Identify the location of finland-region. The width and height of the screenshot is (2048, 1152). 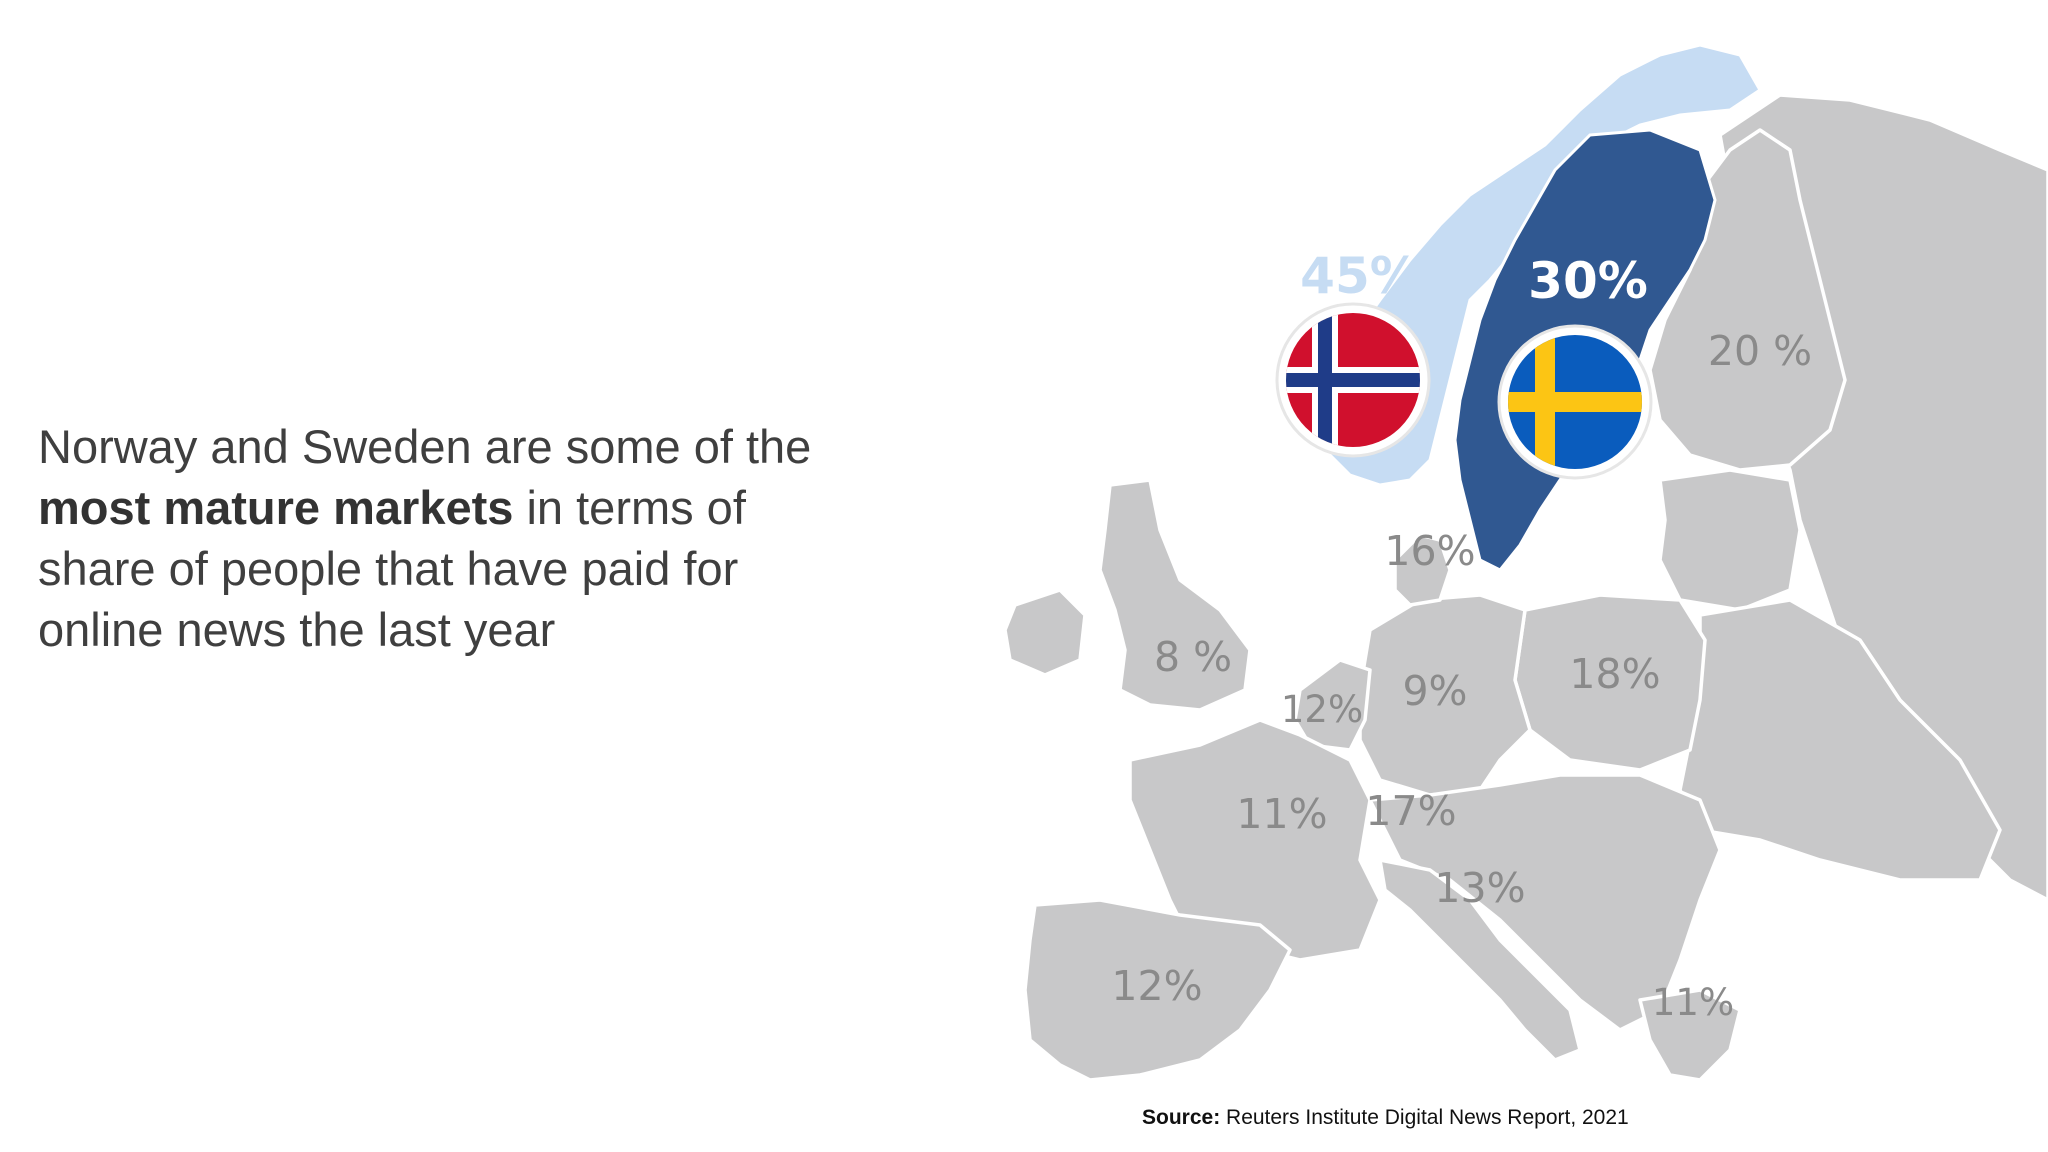
(1747, 300).